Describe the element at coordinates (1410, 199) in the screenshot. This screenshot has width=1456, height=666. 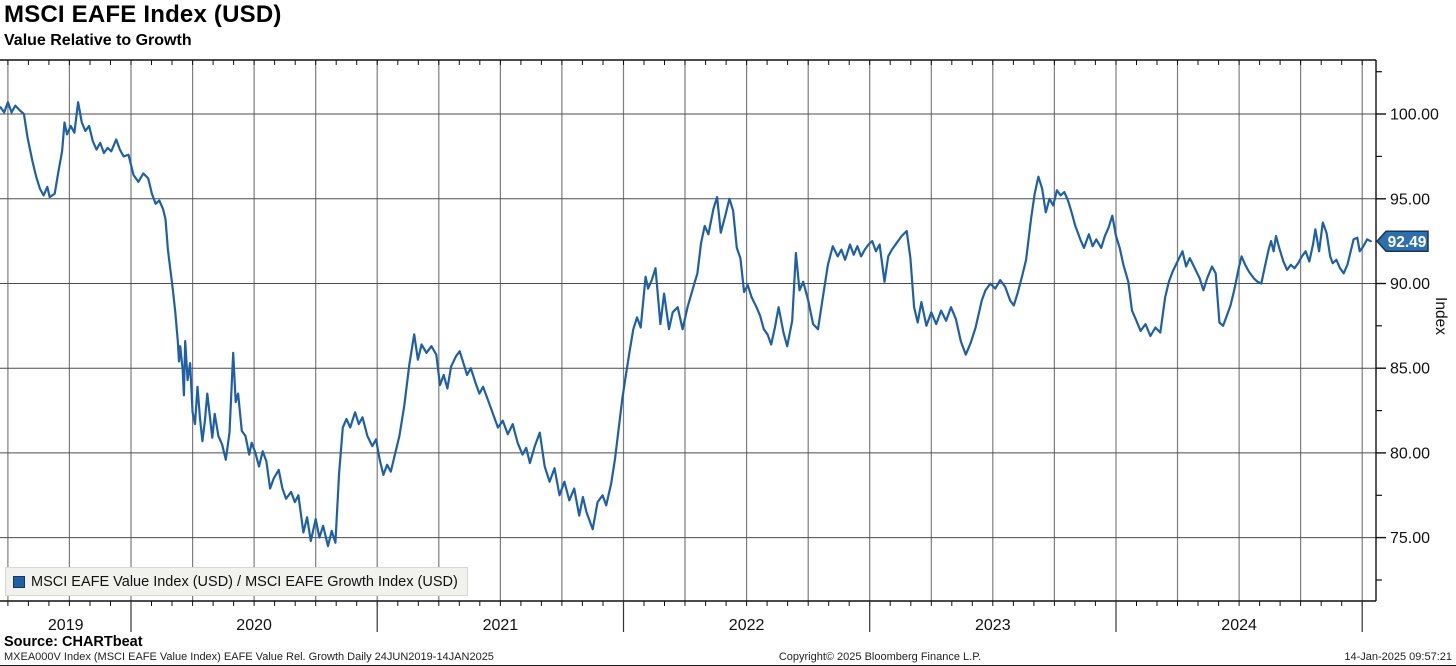
I see `y-axis-tick-label: 95.00` at that location.